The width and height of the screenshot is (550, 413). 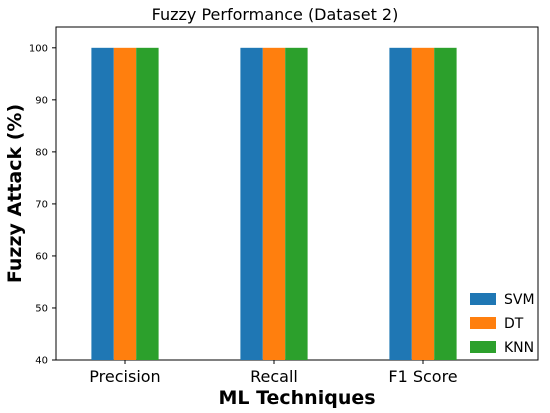 What do you see at coordinates (125, 203) in the screenshot?
I see `bar-dt-precision` at bounding box center [125, 203].